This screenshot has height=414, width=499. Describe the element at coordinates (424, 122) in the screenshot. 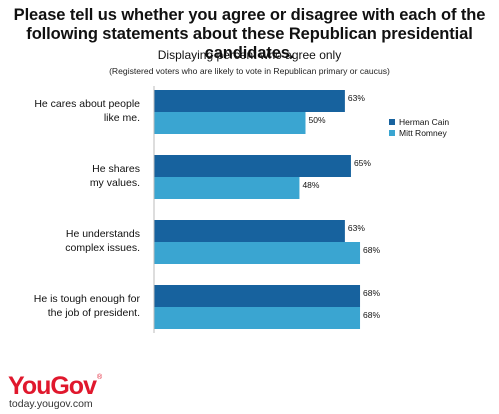

I see `legend-label-cain: Herman Cain` at that location.